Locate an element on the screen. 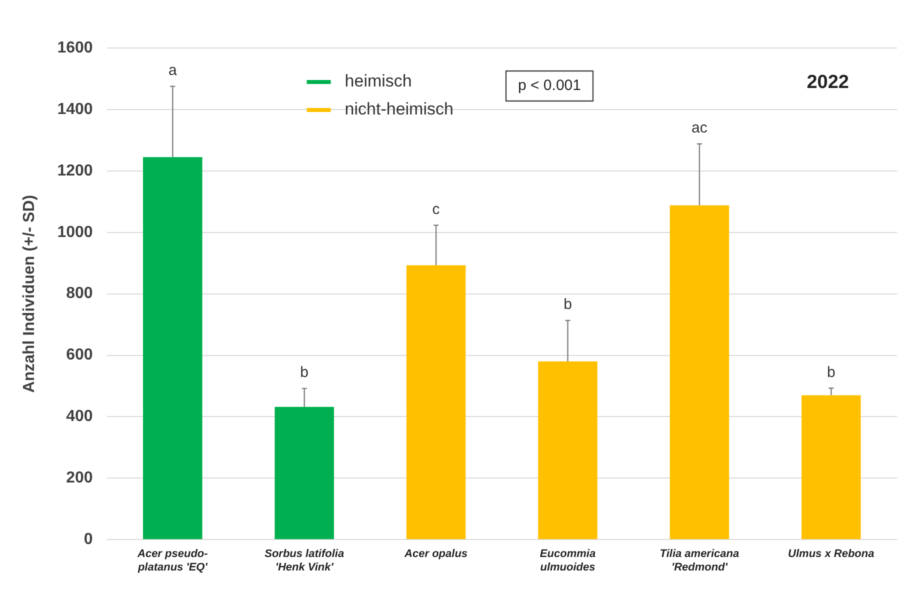 This screenshot has width=905, height=592. y-tick-label: 1000 is located at coordinates (75, 232).